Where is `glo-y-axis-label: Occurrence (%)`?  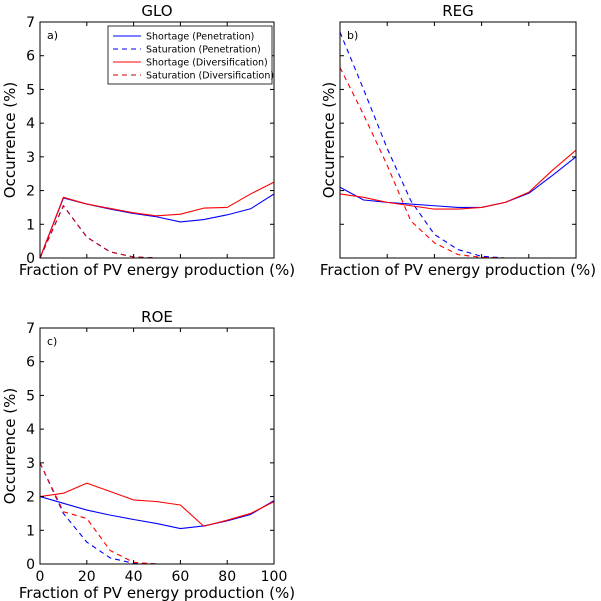
glo-y-axis-label: Occurrence (%) is located at coordinates (10, 140).